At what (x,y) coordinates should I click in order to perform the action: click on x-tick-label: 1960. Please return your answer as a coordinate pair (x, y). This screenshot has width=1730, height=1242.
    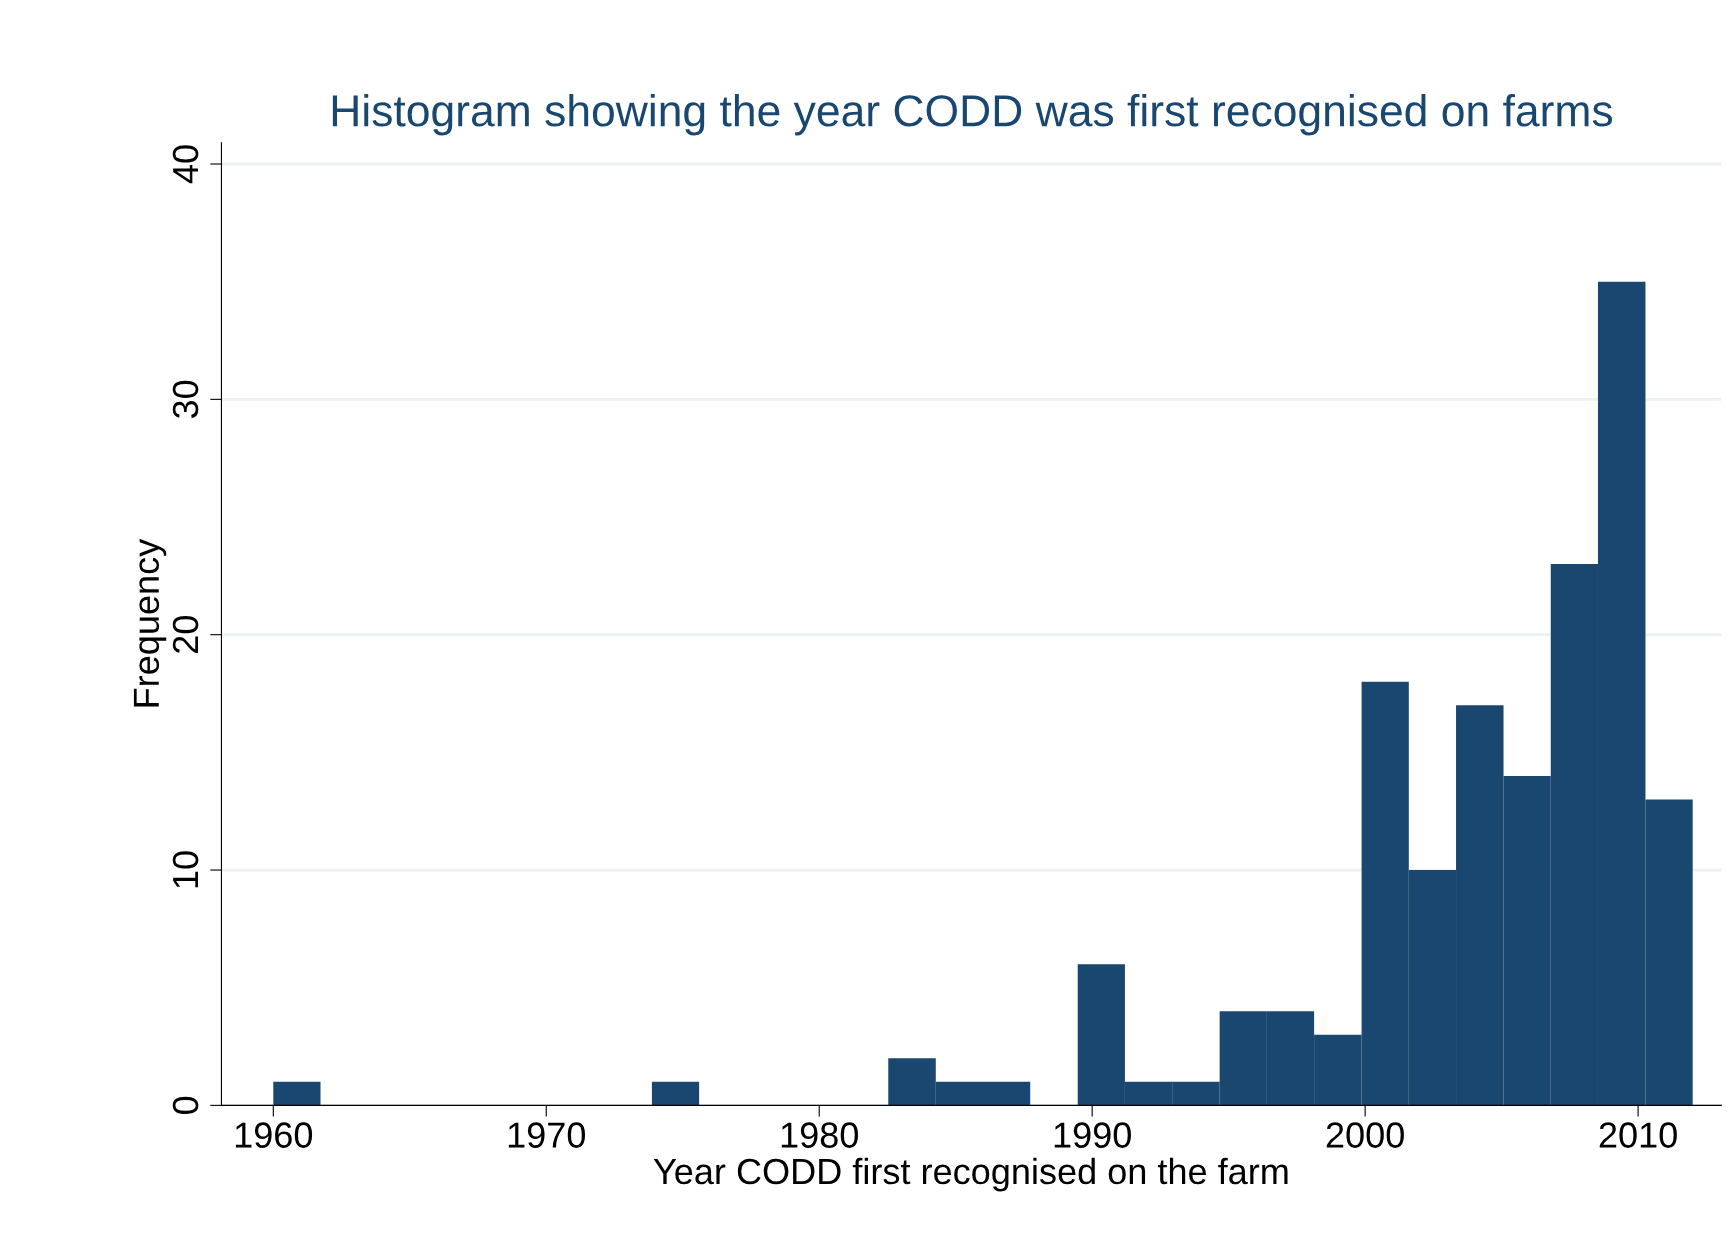
    Looking at the image, I should click on (274, 1135).